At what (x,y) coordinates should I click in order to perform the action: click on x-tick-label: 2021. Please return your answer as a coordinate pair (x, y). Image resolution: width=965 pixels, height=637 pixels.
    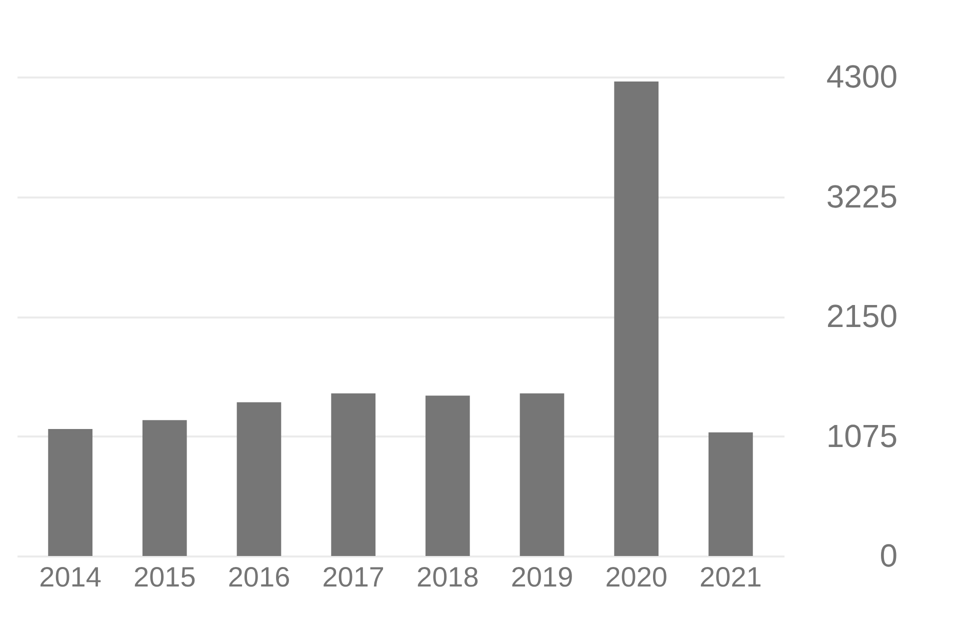
    Looking at the image, I should click on (731, 577).